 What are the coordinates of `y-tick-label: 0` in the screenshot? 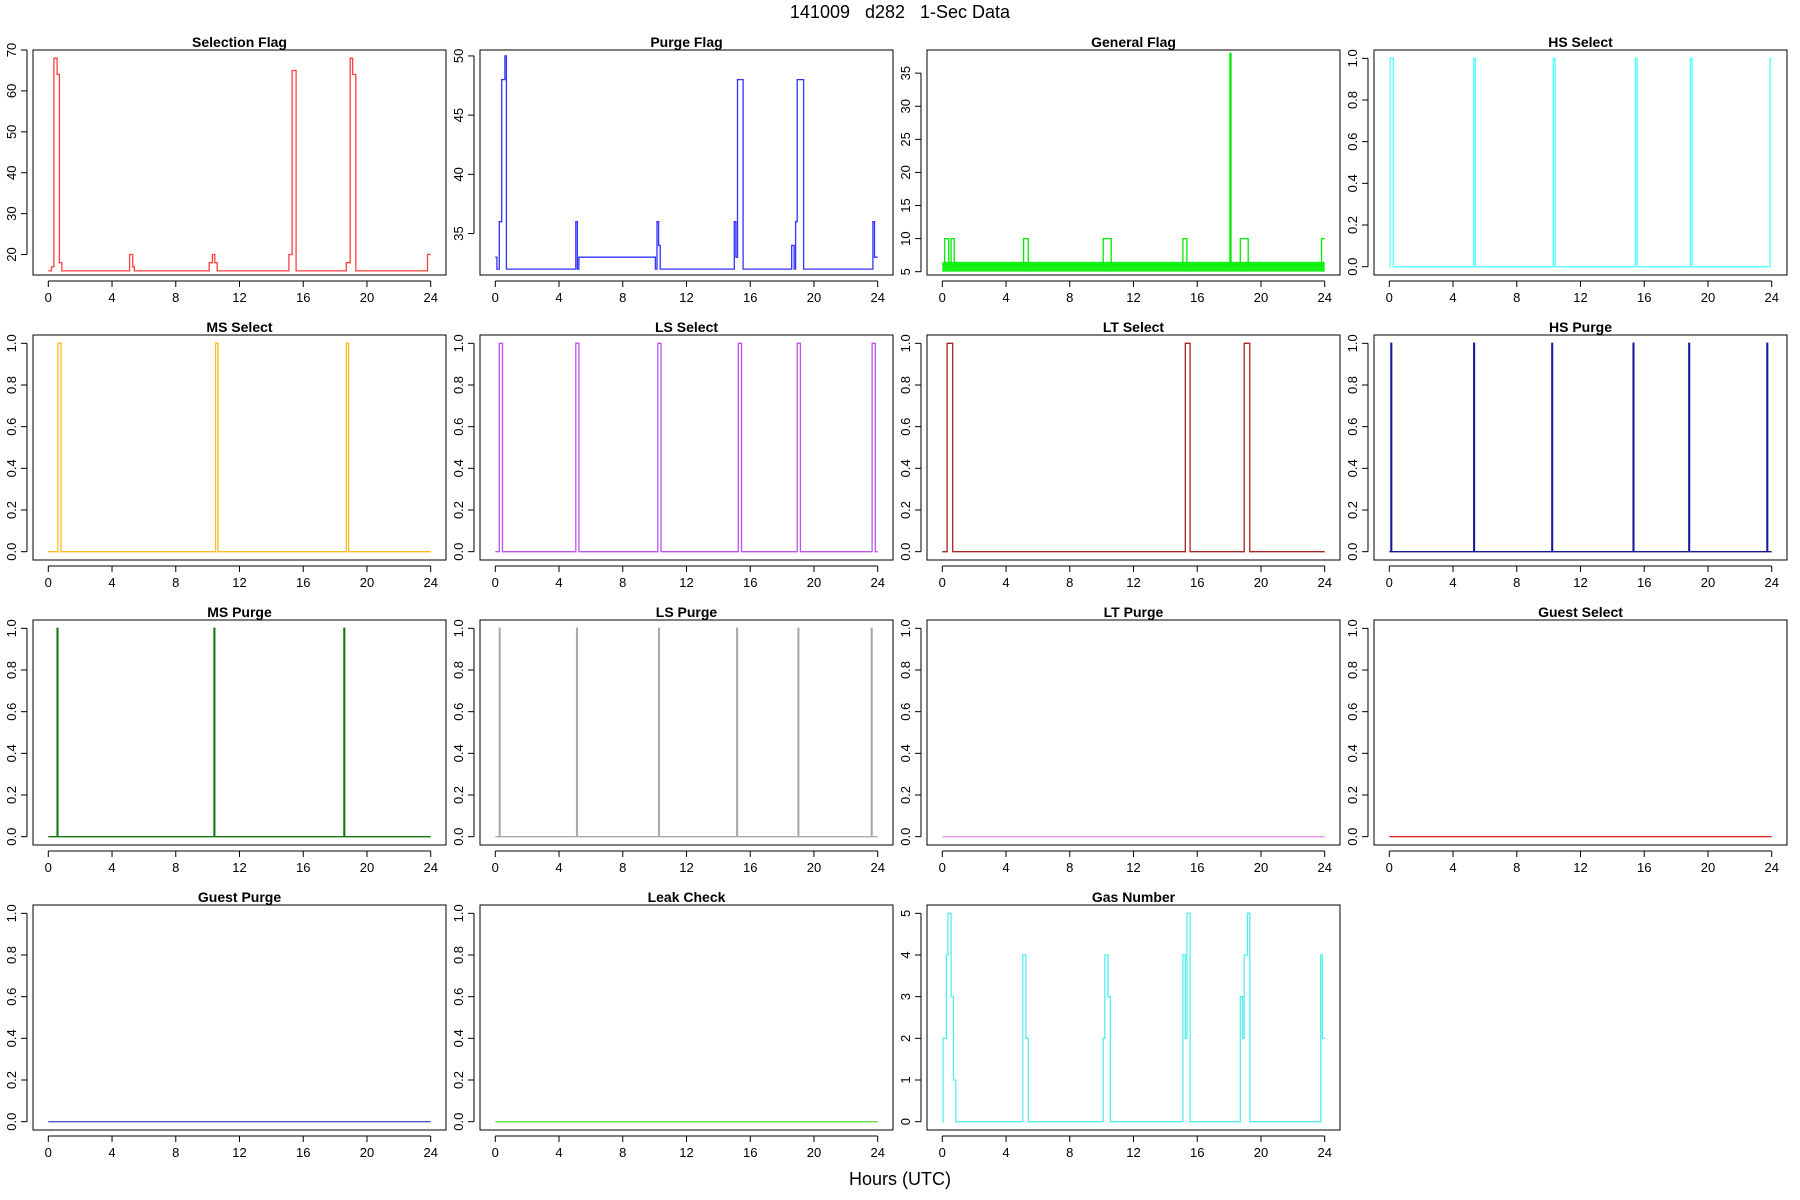 It's located at (905, 1121).